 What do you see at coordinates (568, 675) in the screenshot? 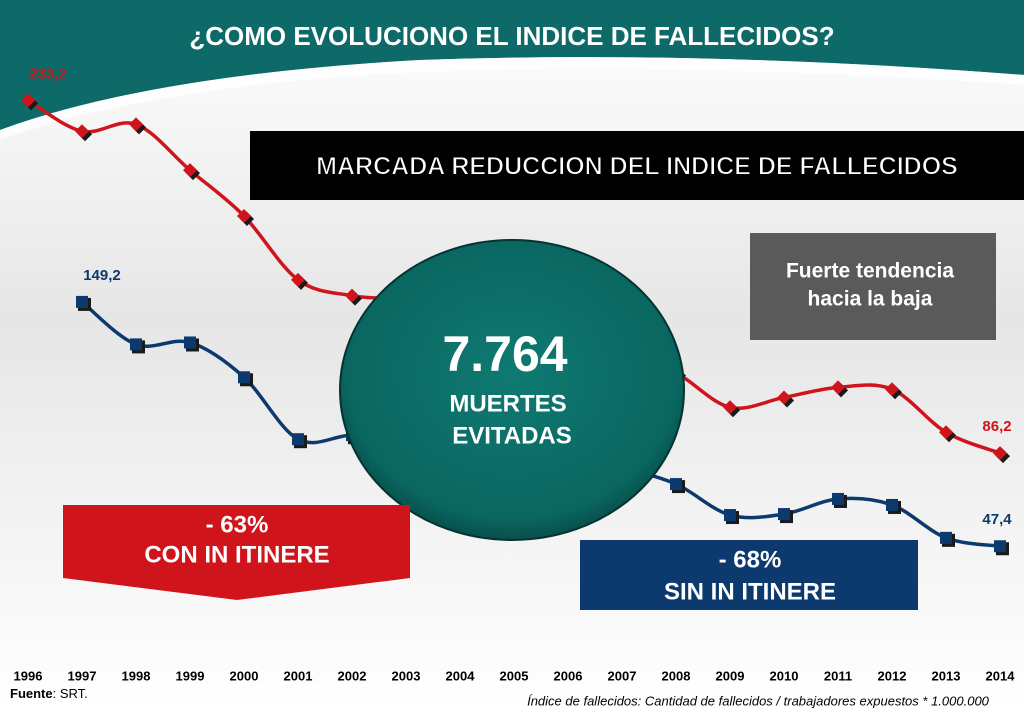
I see `x-tick-label: 2006` at bounding box center [568, 675].